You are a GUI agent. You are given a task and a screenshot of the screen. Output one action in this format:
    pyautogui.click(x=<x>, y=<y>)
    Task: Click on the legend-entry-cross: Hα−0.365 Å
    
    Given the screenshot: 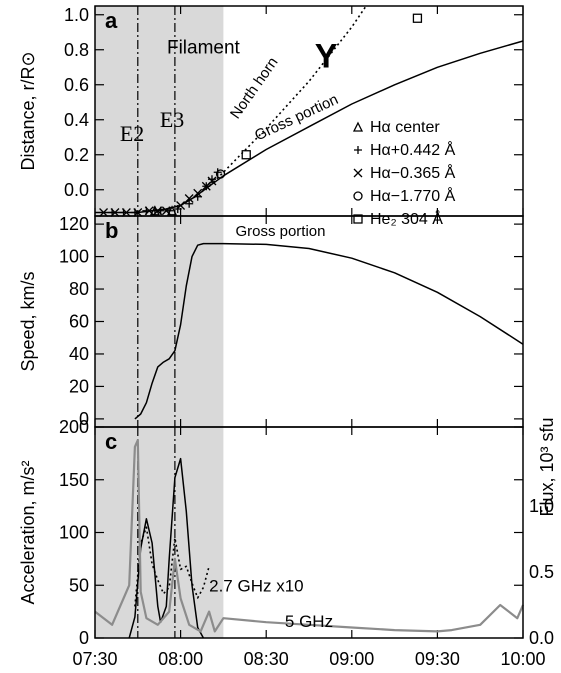 What is the action you would take?
    pyautogui.click(x=413, y=172)
    